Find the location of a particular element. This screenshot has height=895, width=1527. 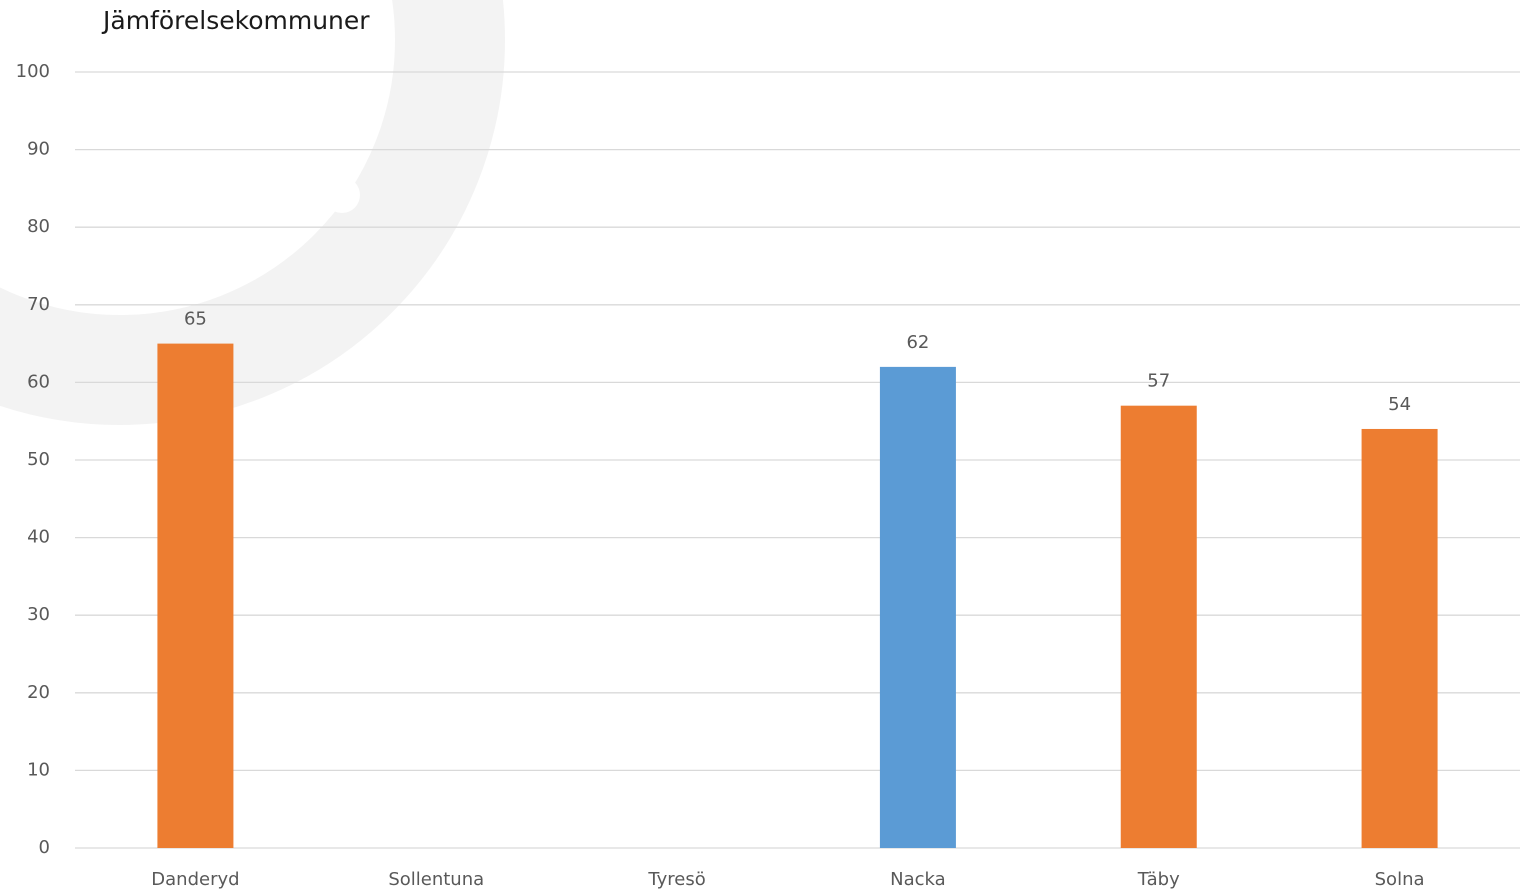

y-tick-label: 70 is located at coordinates (38, 304).